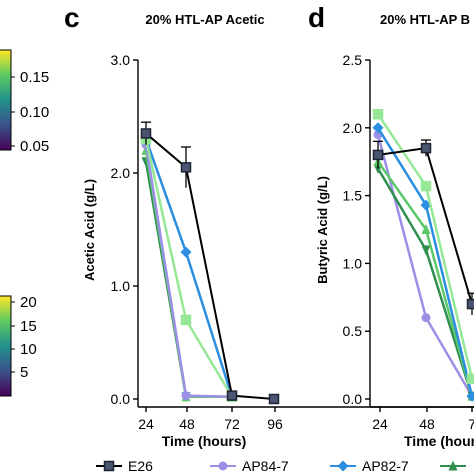 This screenshot has height=474, width=474. What do you see at coordinates (265, 466) in the screenshot?
I see `legend-label: AP84-7` at bounding box center [265, 466].